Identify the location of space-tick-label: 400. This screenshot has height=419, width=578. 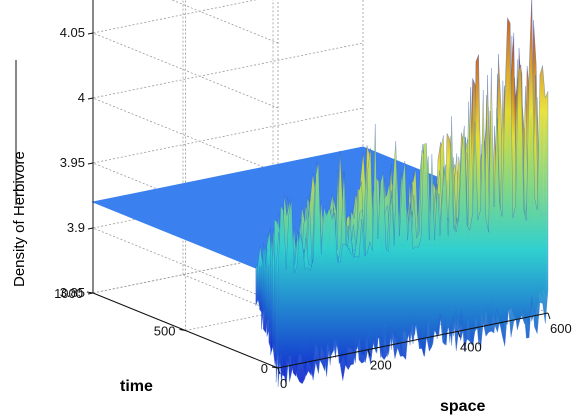
(471, 346).